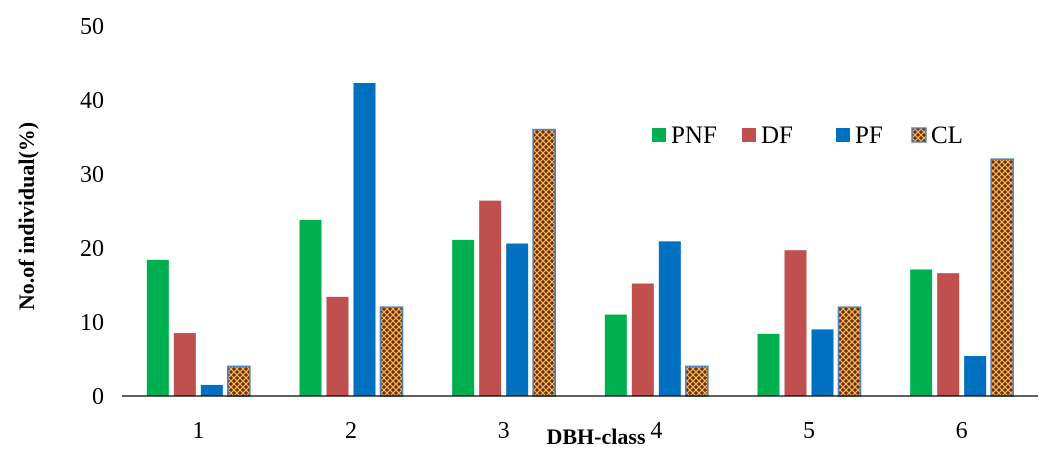 Image resolution: width=1039 pixels, height=450 pixels. I want to click on legend-swatch-cl, so click(919, 135).